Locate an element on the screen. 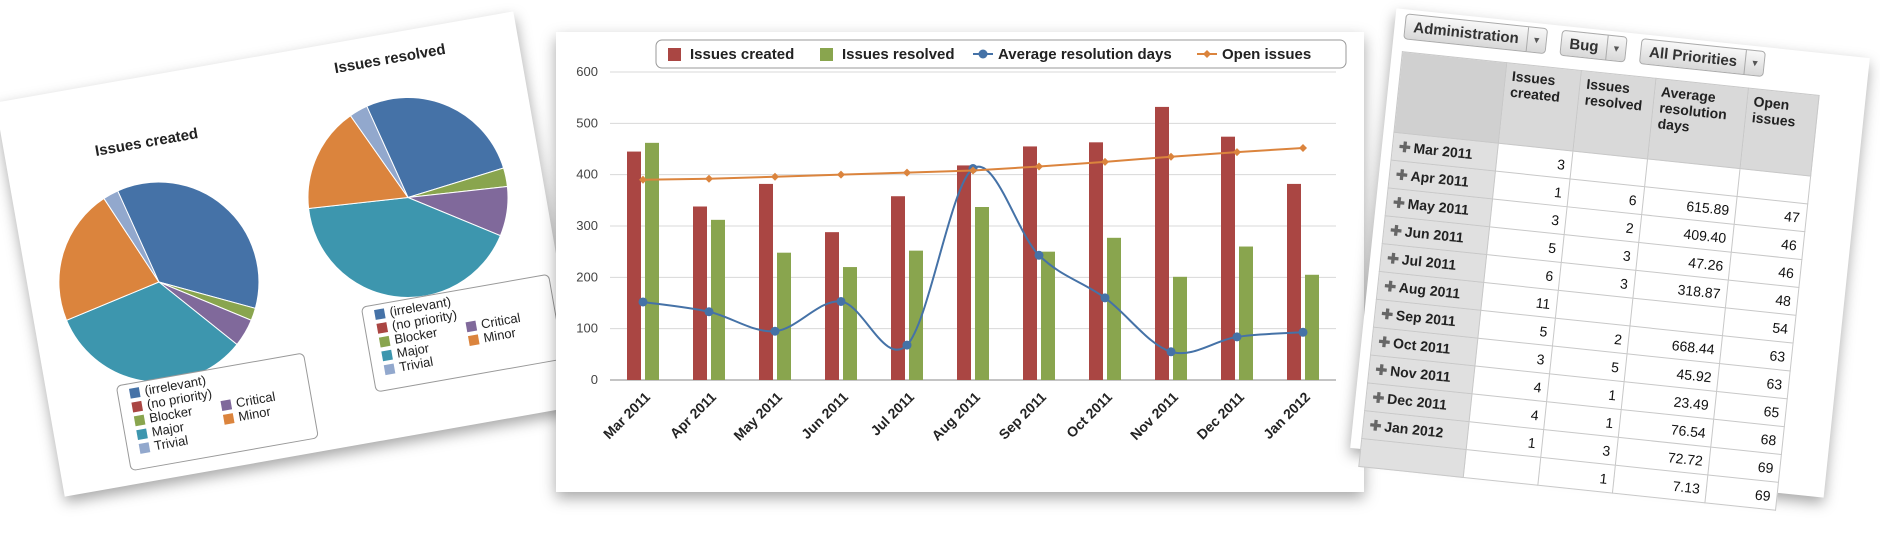 The height and width of the screenshot is (538, 1880). pie-0-legend-swatch-major is located at coordinates (142, 434).